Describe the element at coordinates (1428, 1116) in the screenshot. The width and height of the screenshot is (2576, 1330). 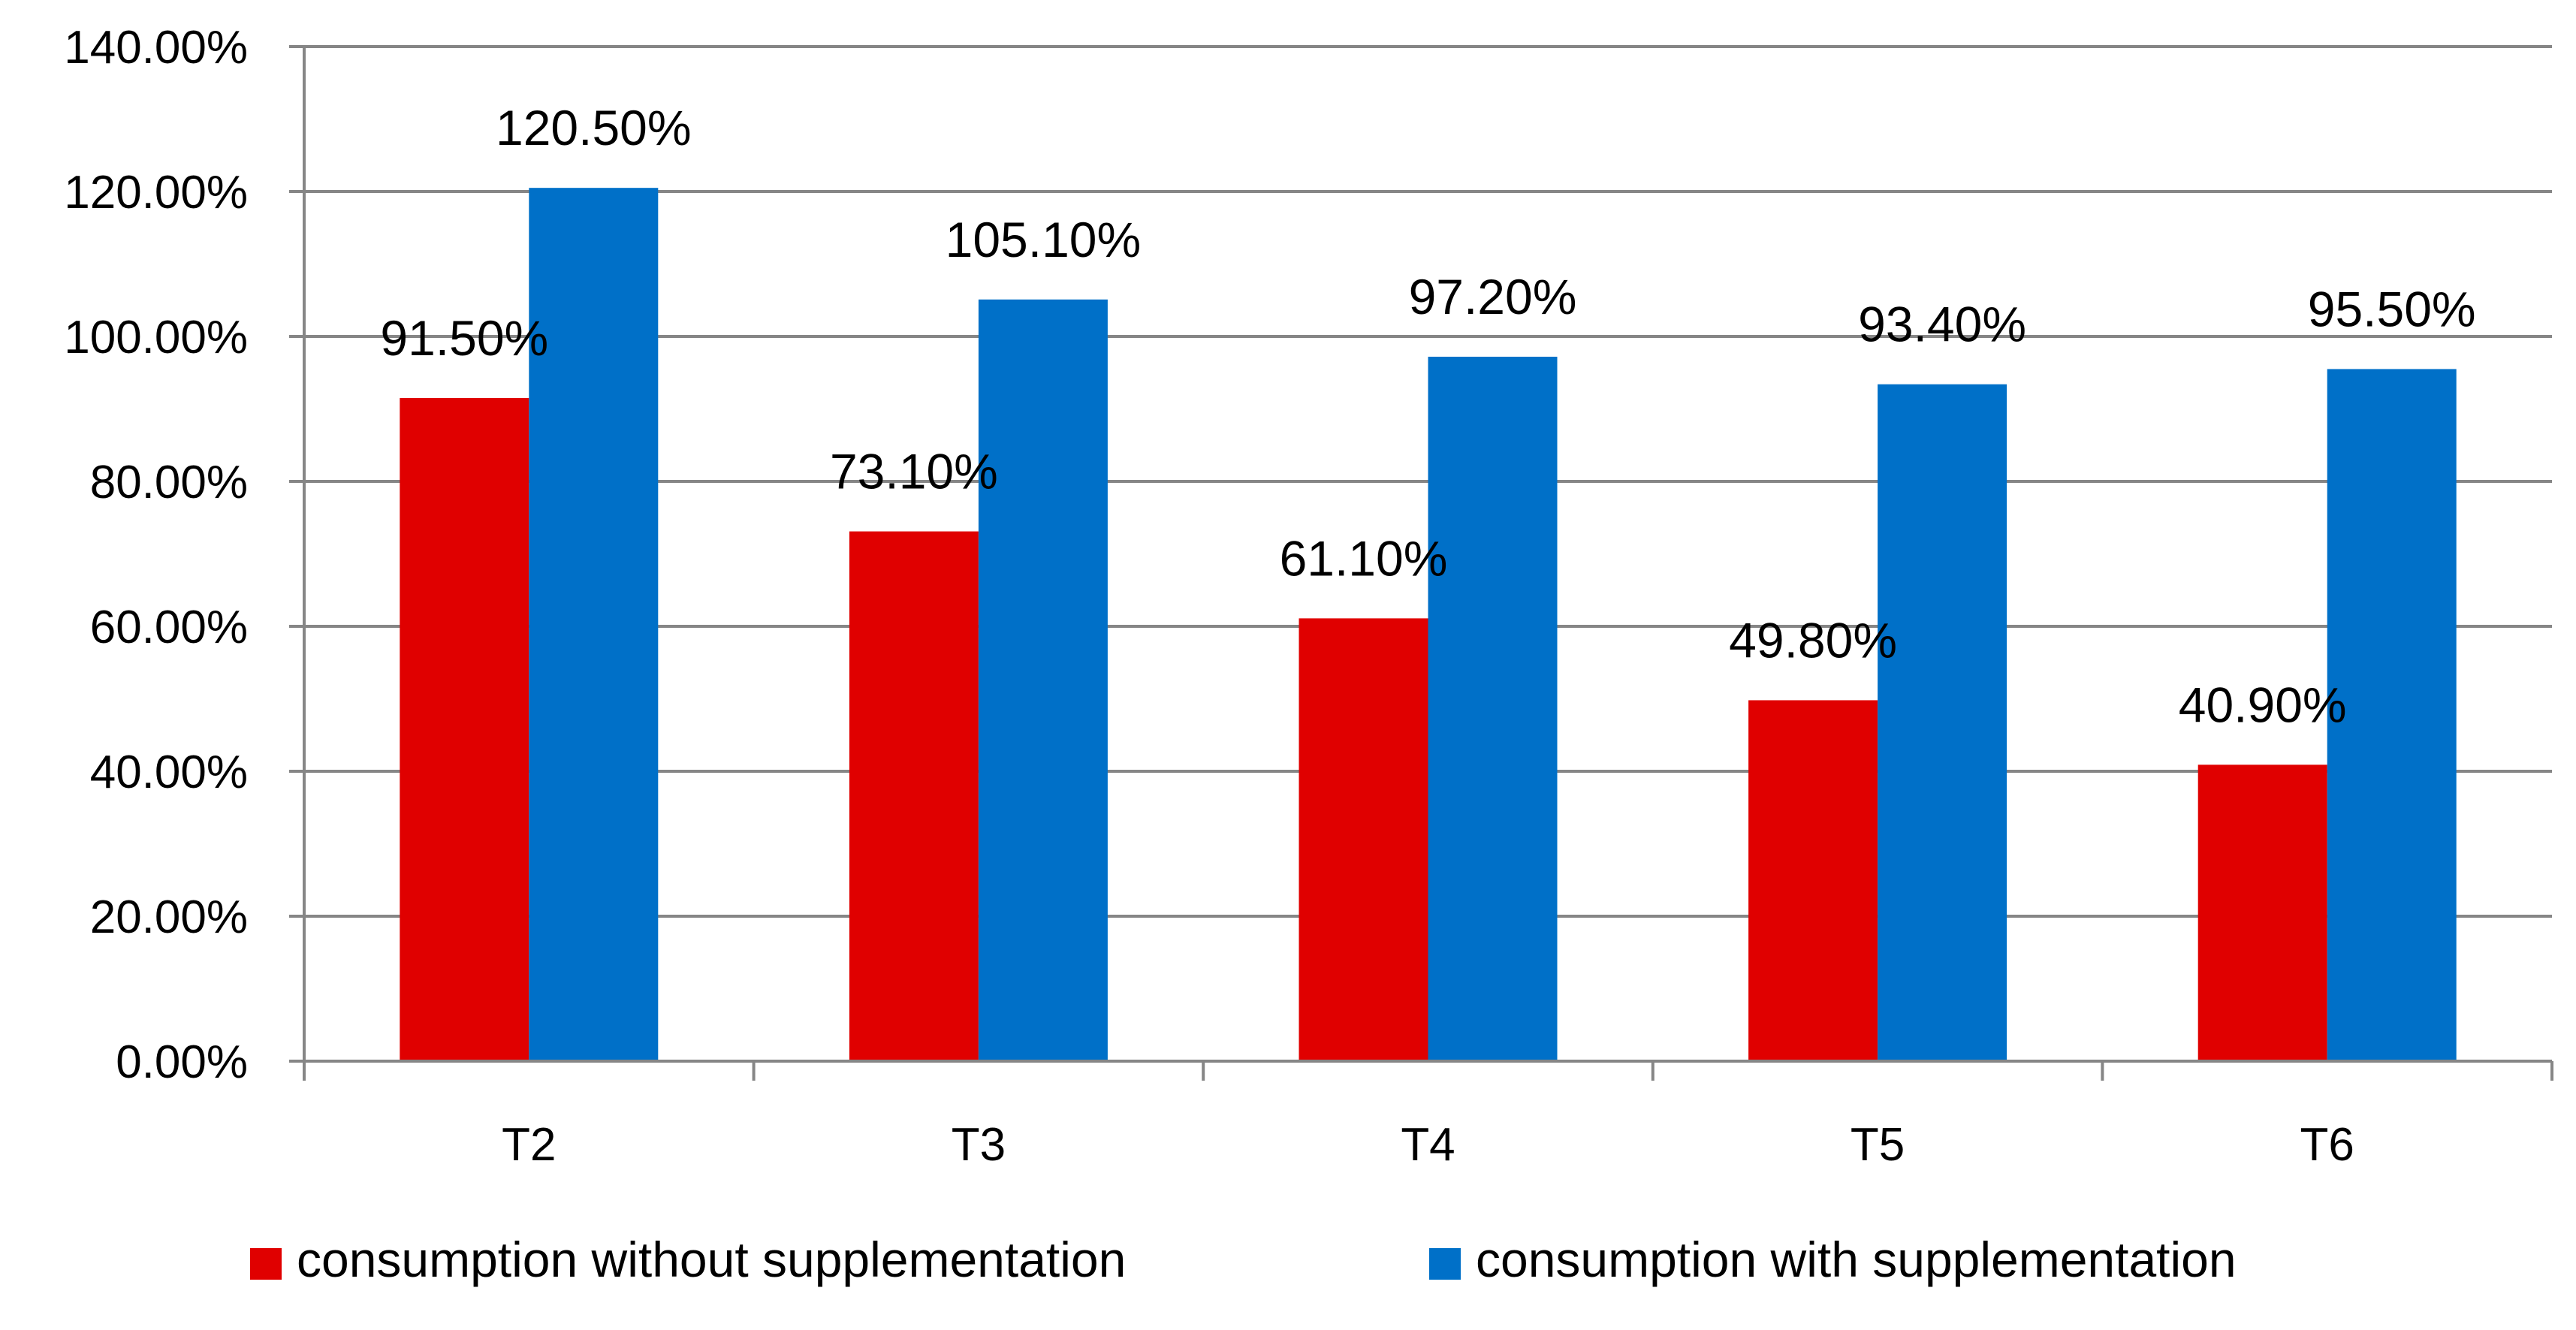
I see `x-axis-ticks: T2 T3 T4 T5 T6` at that location.